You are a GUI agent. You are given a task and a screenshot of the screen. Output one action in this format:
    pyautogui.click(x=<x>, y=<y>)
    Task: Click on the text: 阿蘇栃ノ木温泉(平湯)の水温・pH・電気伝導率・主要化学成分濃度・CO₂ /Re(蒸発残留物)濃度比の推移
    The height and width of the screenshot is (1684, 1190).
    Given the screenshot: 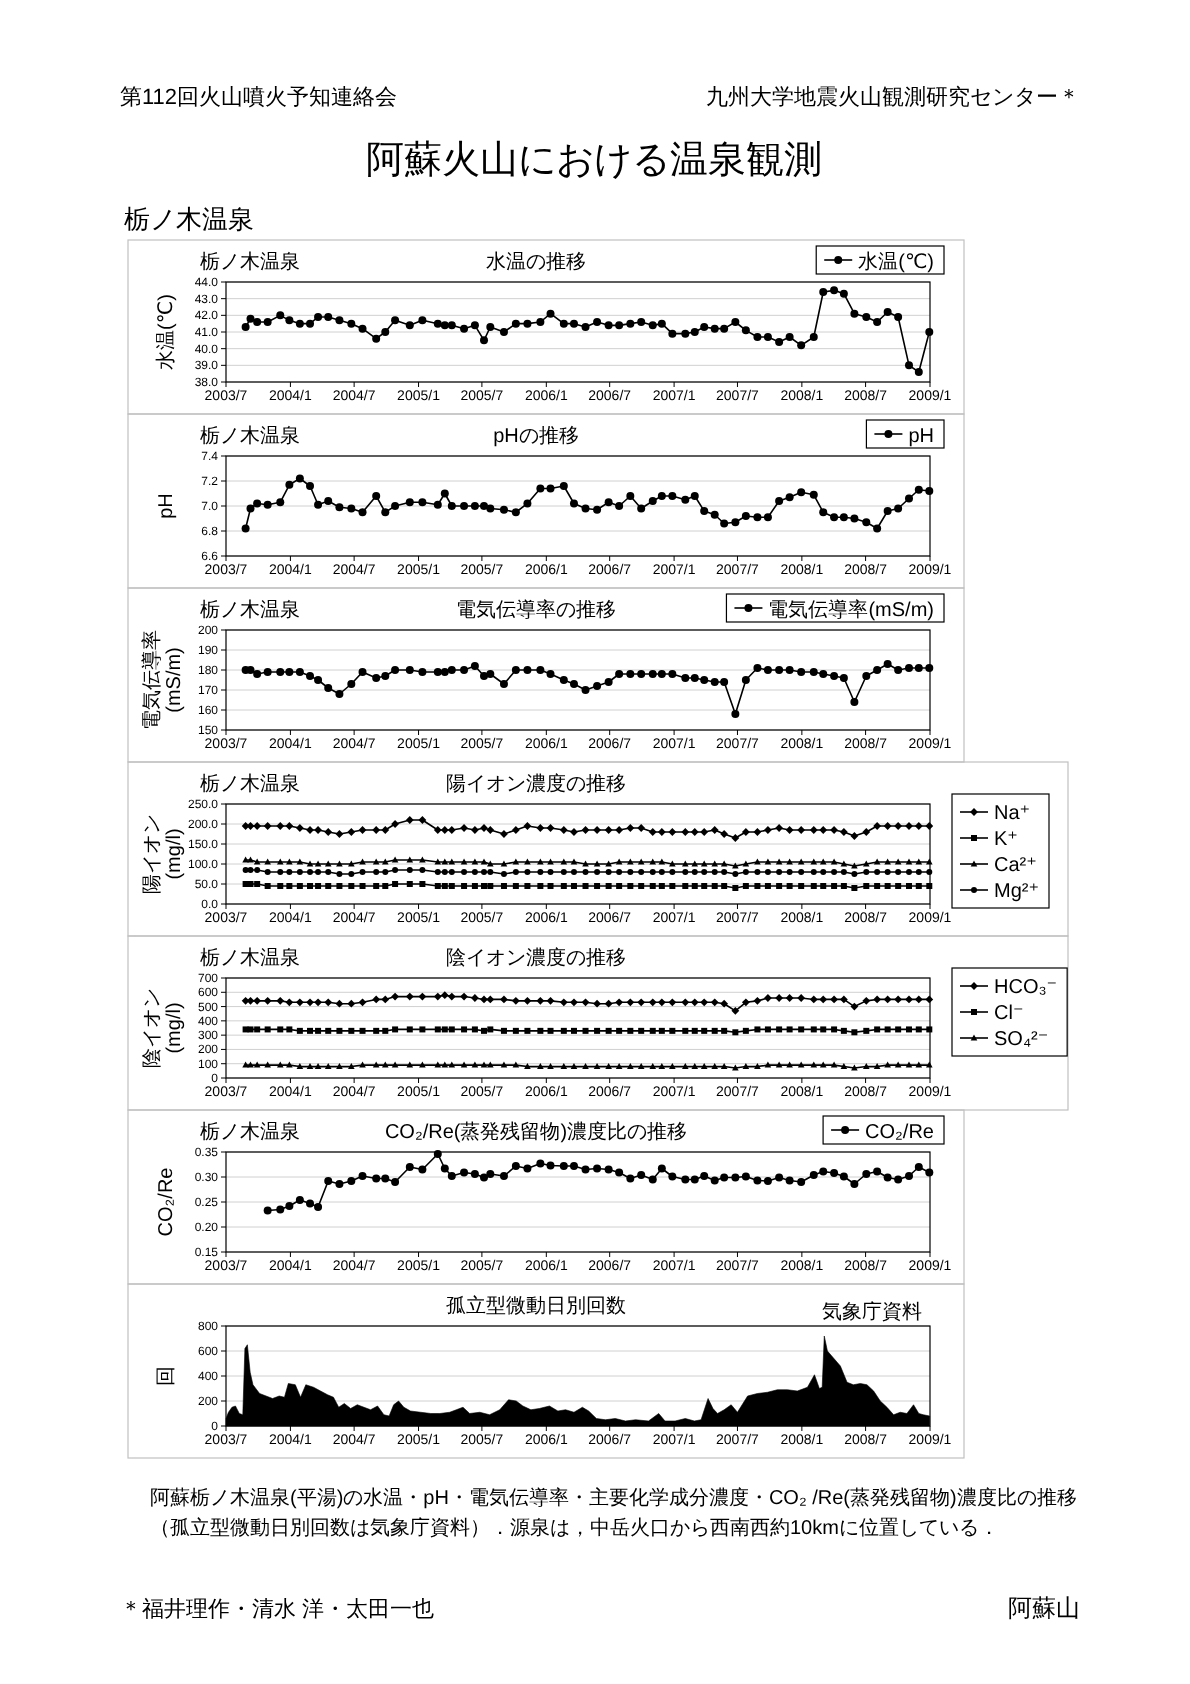 What is the action you would take?
    pyautogui.click(x=613, y=1498)
    